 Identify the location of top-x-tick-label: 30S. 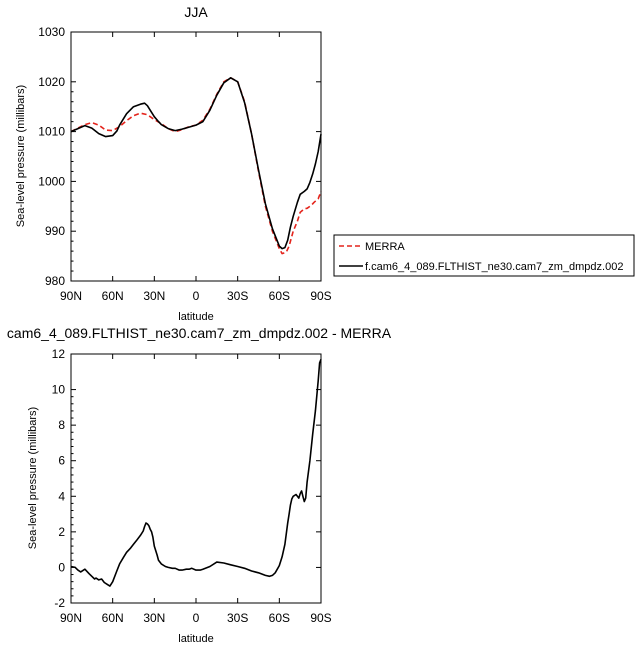
(237, 296).